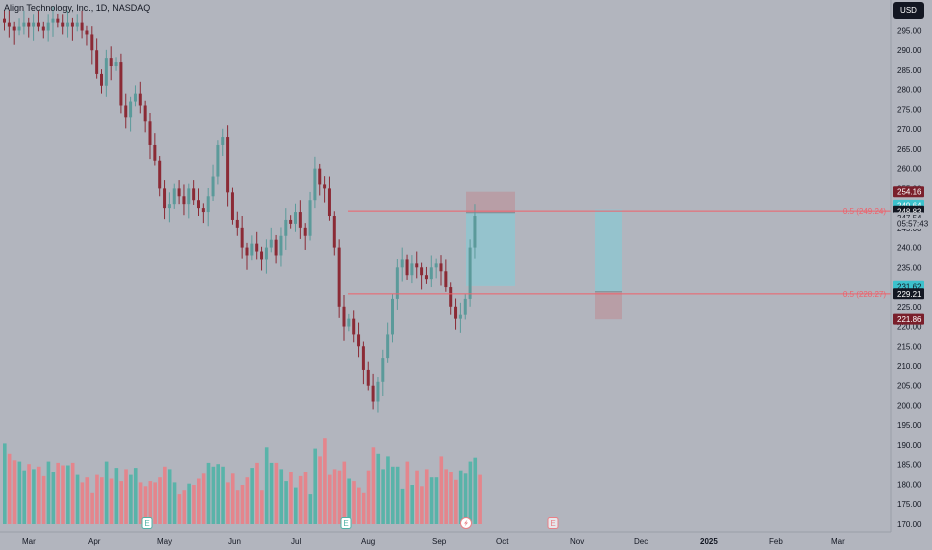 This screenshot has height=550, width=932. Describe the element at coordinates (909, 425) in the screenshot. I see `price-tick: 195.00` at that location.